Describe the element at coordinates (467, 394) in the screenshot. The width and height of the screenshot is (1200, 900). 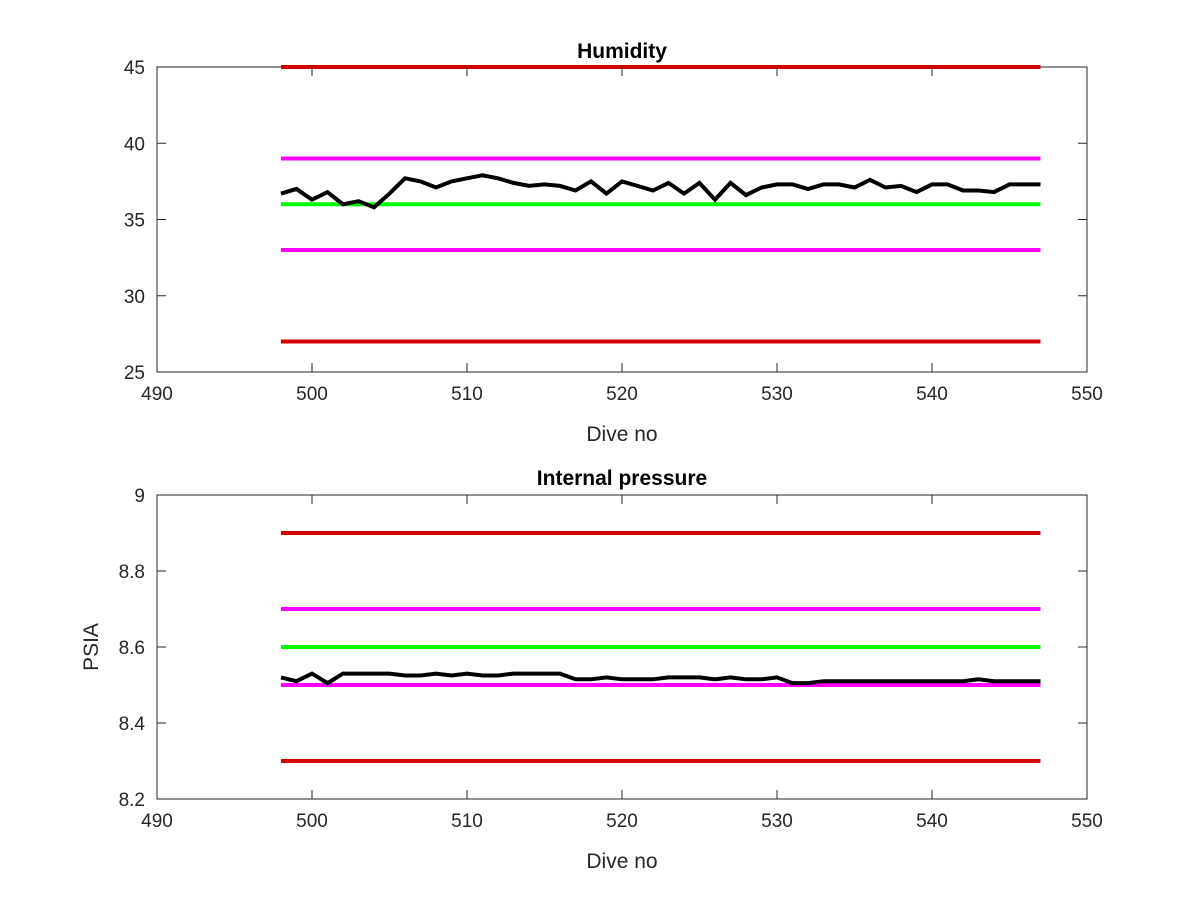
I see `humidity-x-tick-label: 510` at that location.